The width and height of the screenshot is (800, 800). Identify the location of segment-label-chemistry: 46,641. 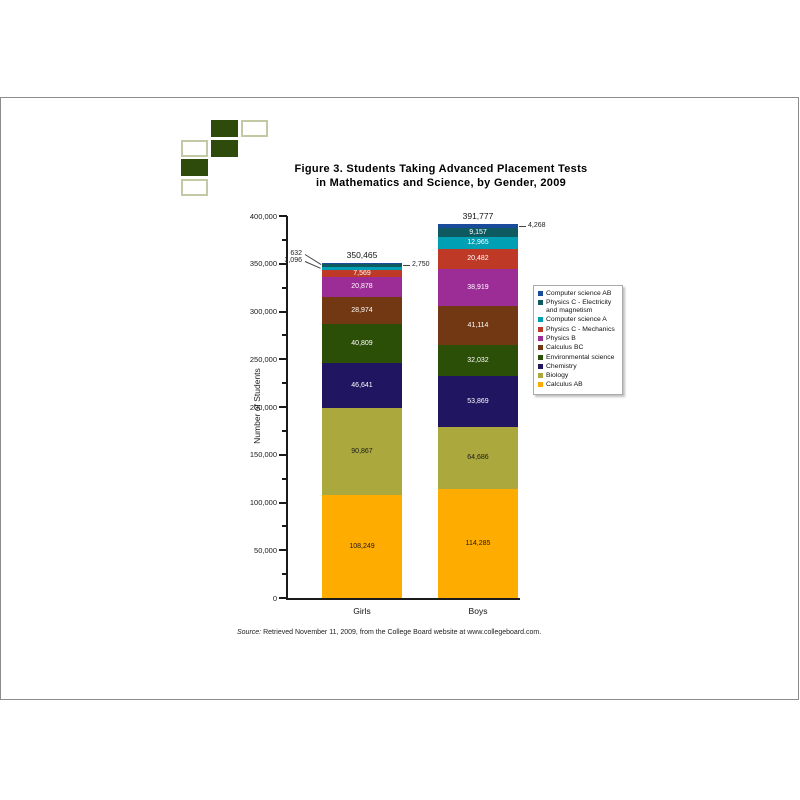
(362, 386).